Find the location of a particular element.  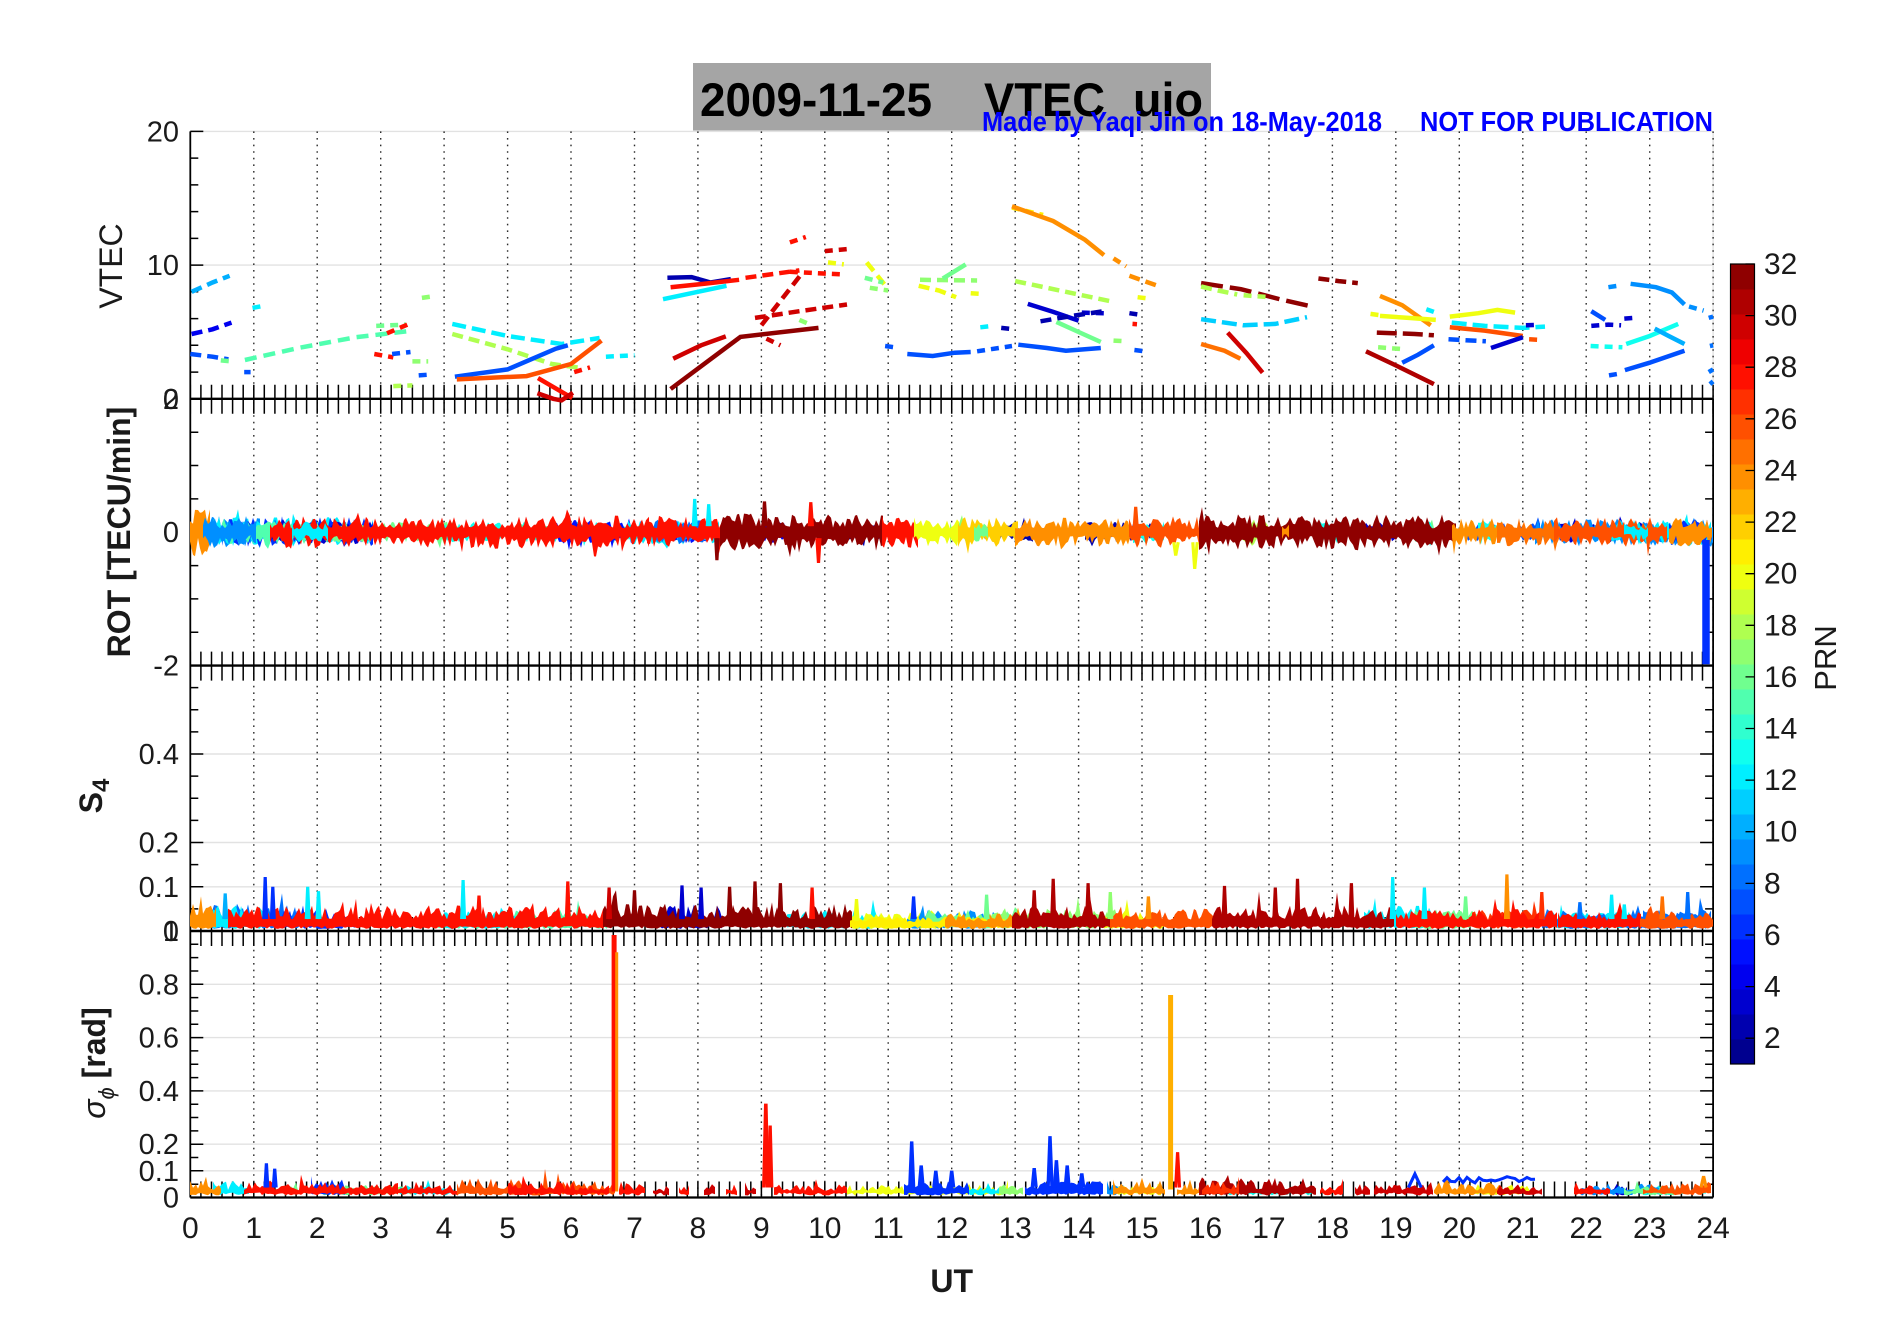

svg-text: 28 is located at coordinates (1780, 367).